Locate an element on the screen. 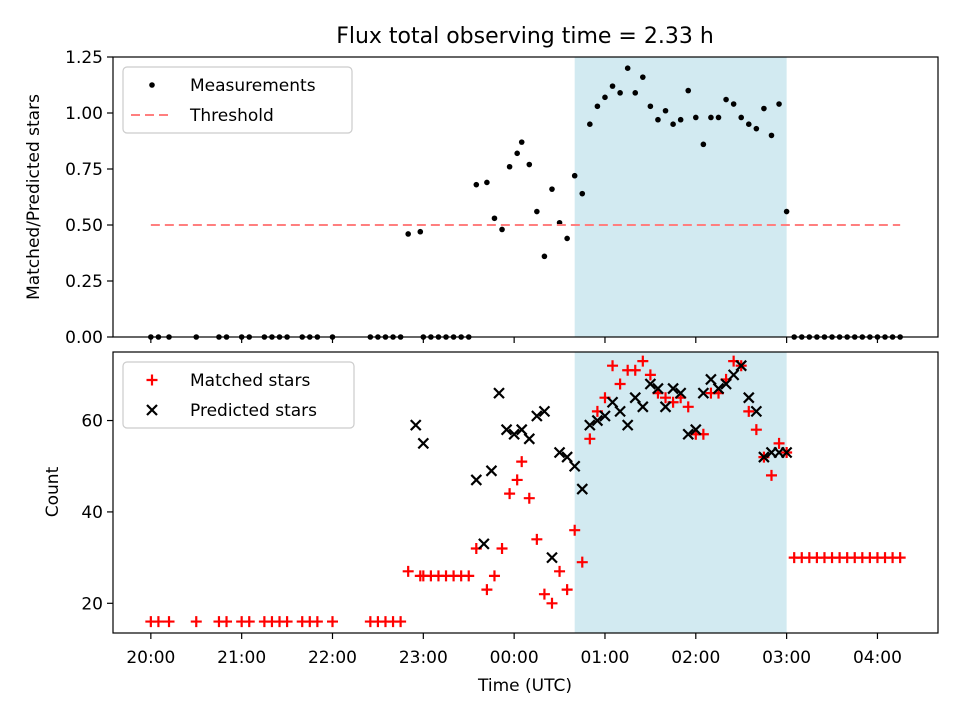 The height and width of the screenshot is (720, 960). y-tick-label: 40 is located at coordinates (92, 513).